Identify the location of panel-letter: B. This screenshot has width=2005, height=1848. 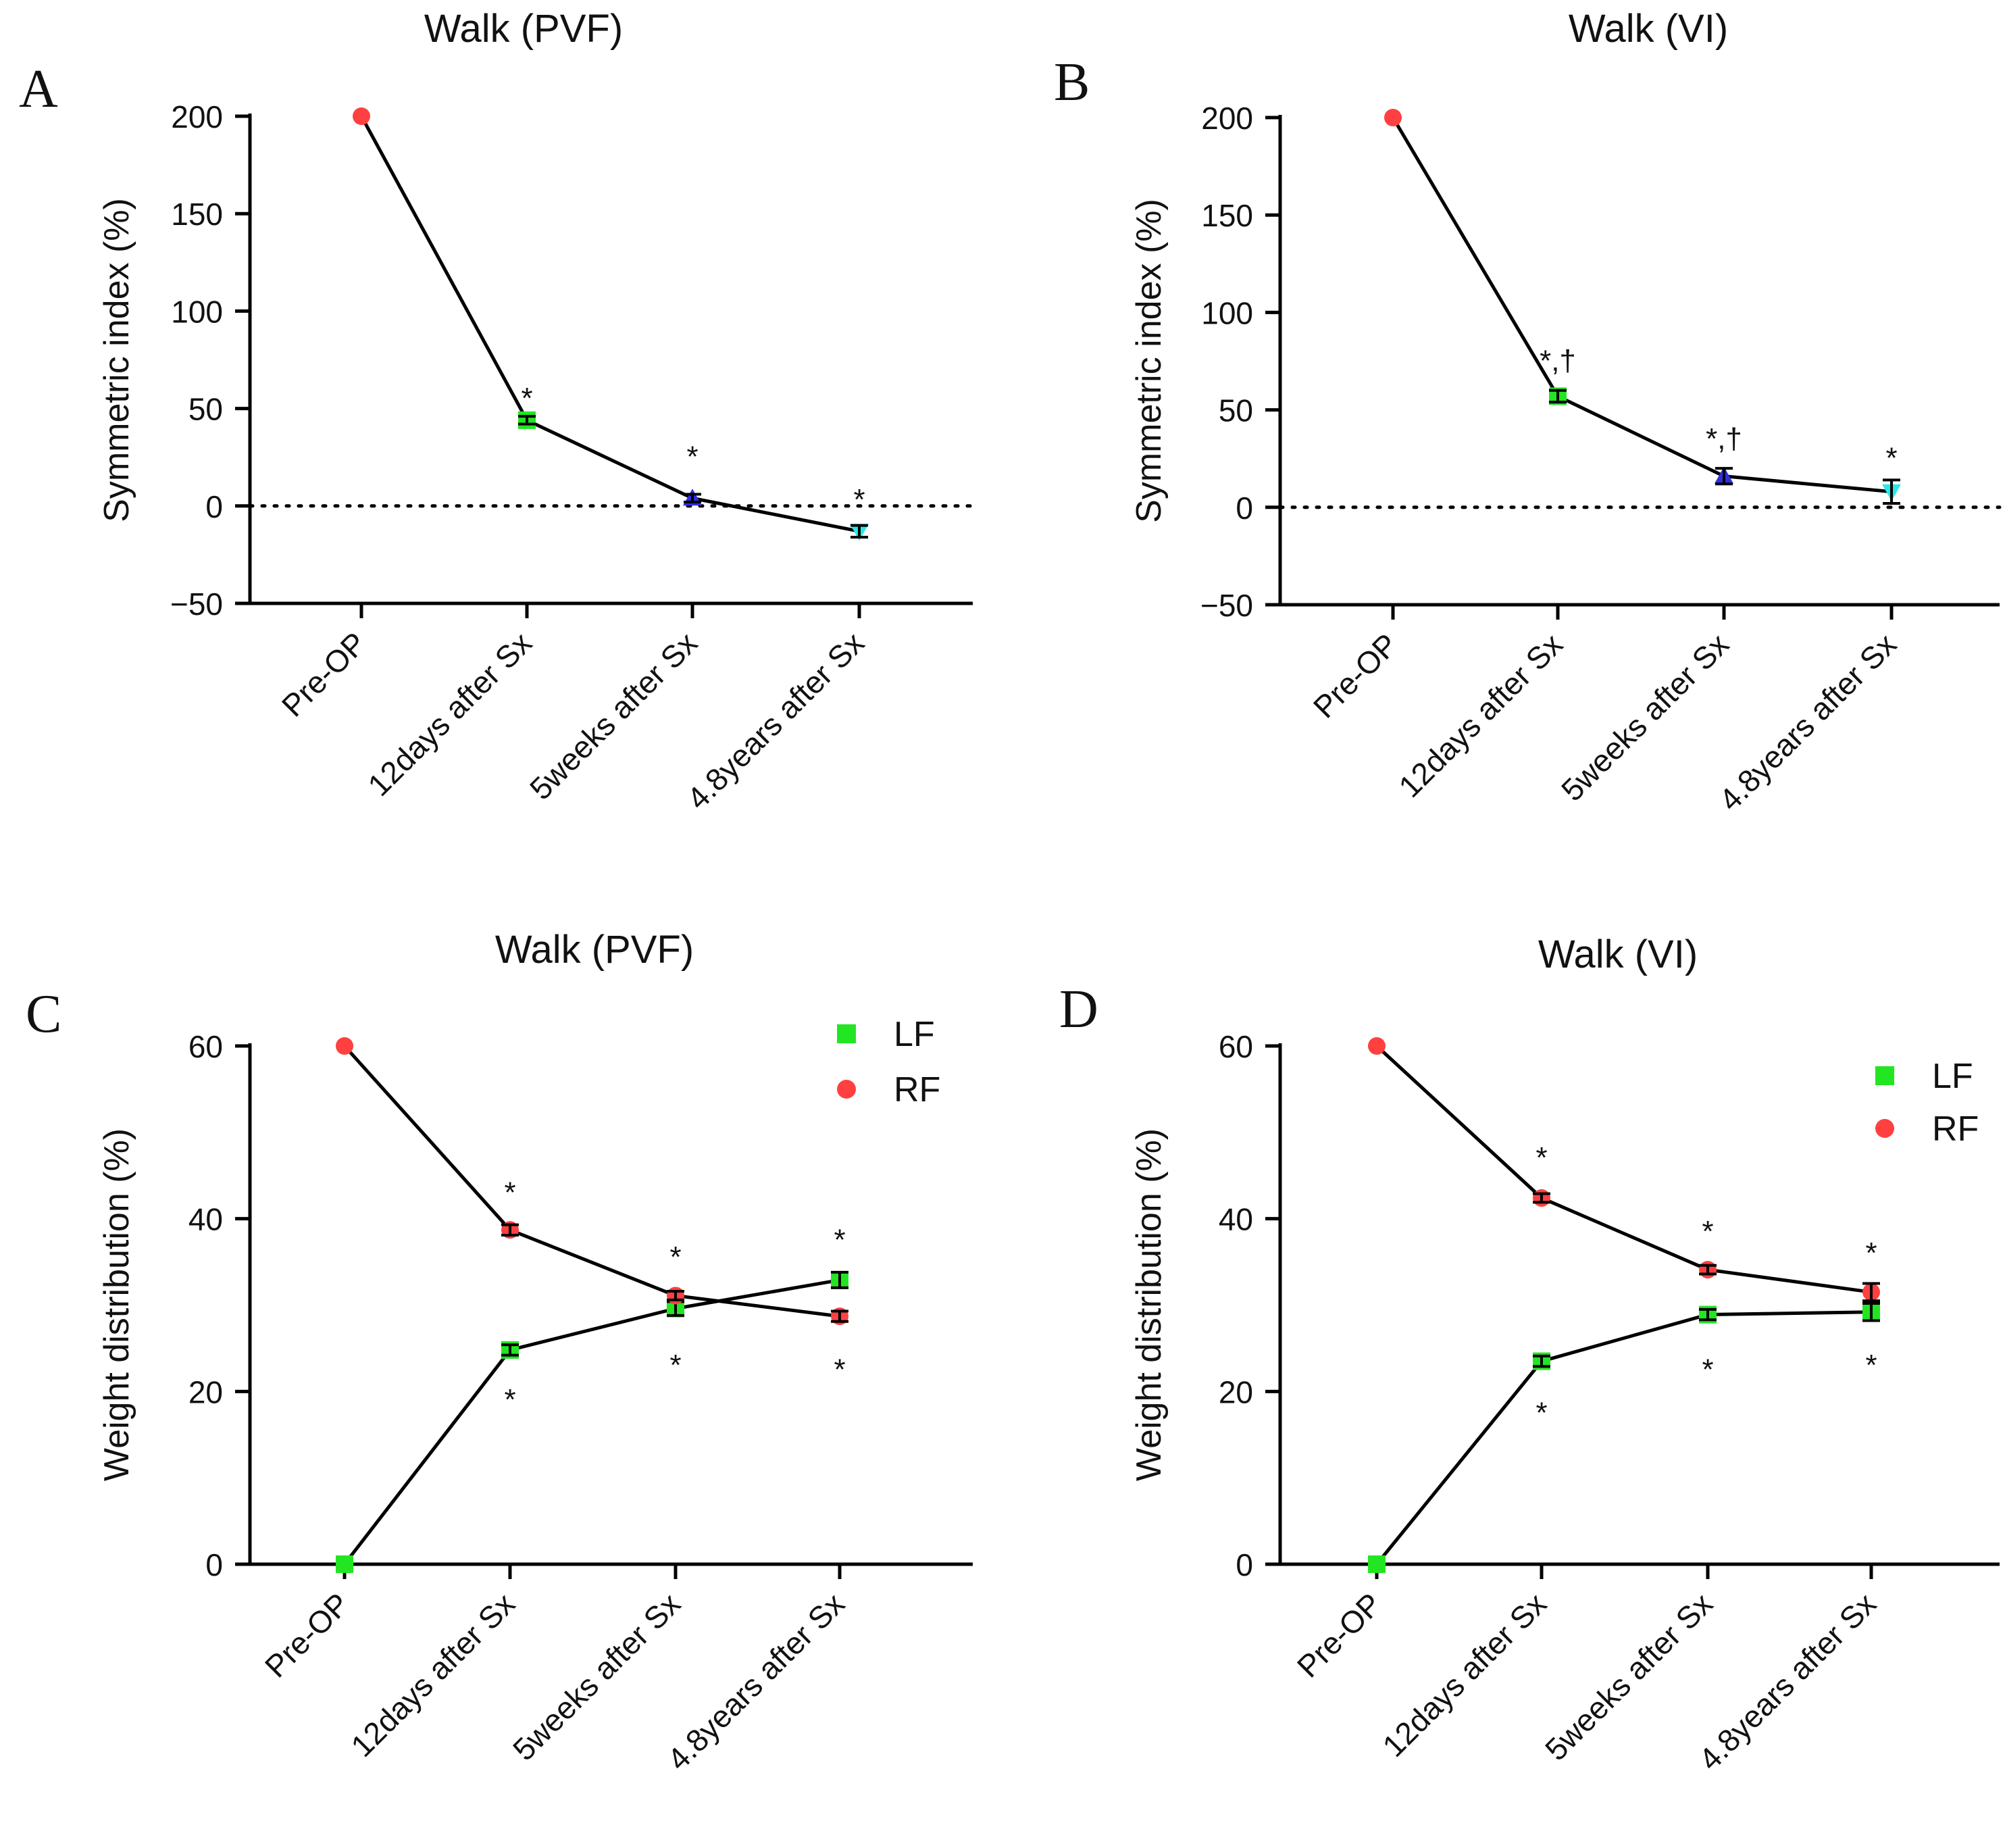
(1072, 82).